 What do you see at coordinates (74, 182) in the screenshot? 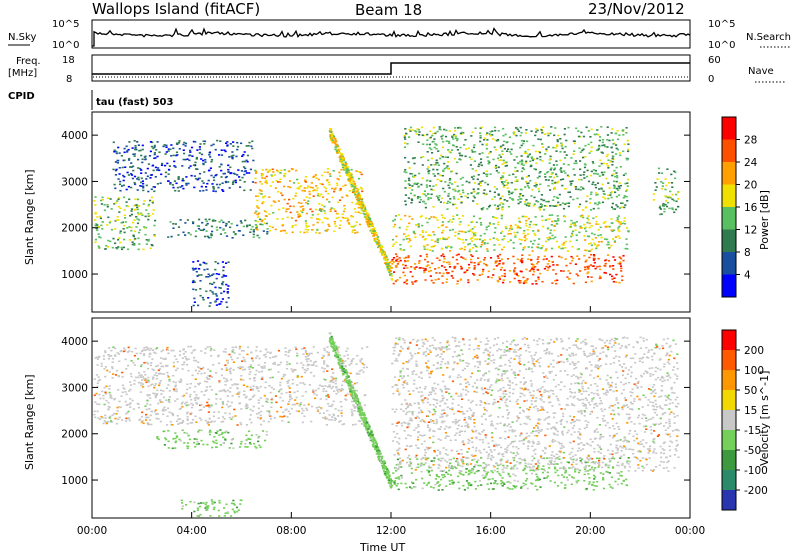
I see `ytick-label: 3000` at bounding box center [74, 182].